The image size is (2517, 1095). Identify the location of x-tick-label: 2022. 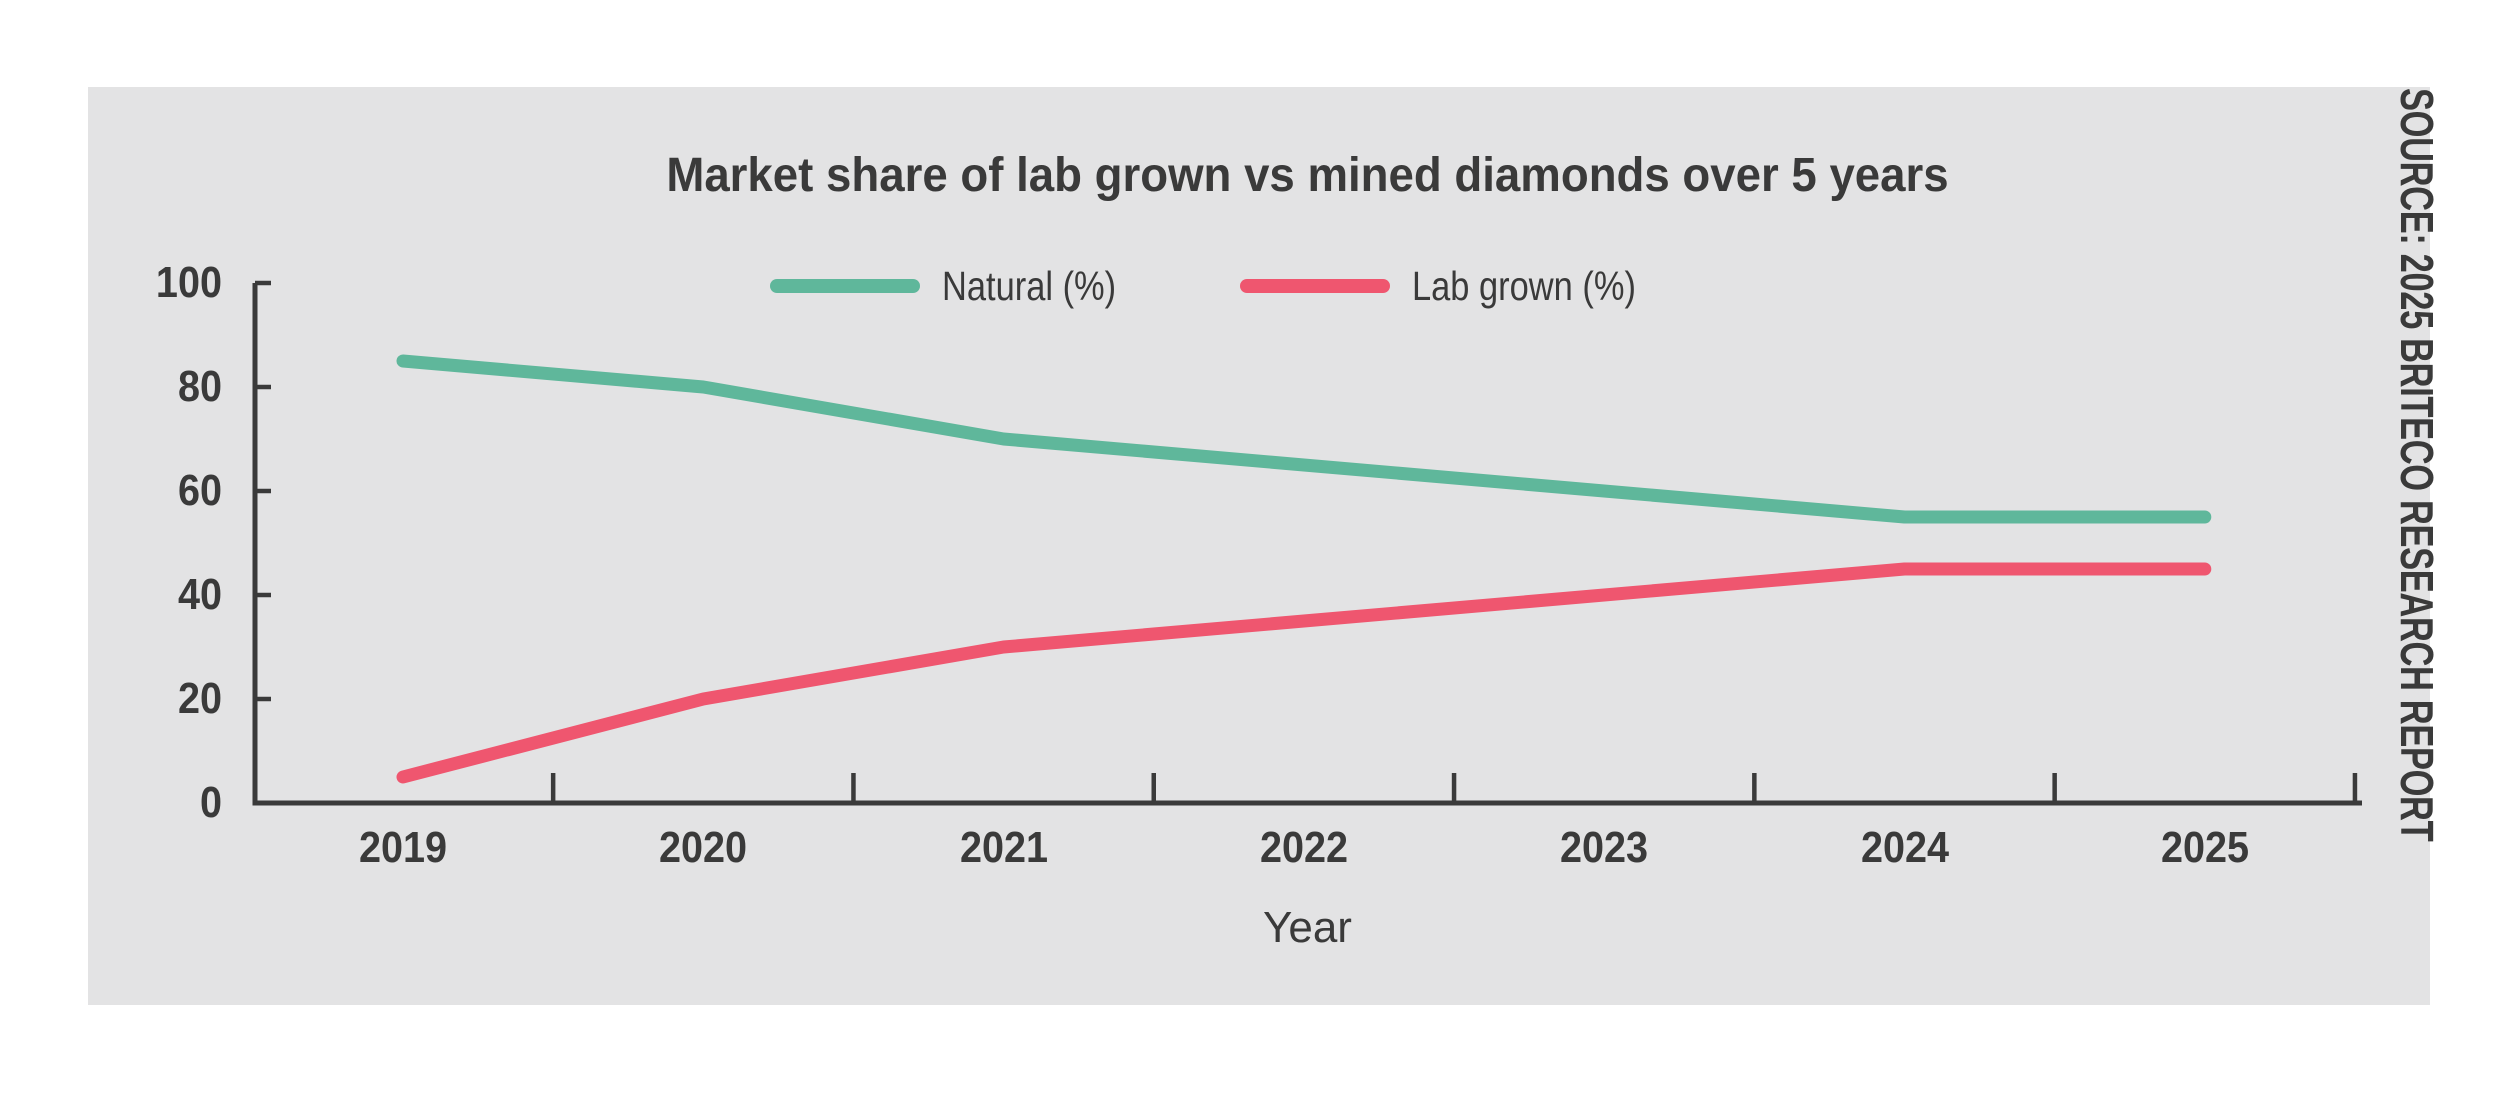
(1303, 847).